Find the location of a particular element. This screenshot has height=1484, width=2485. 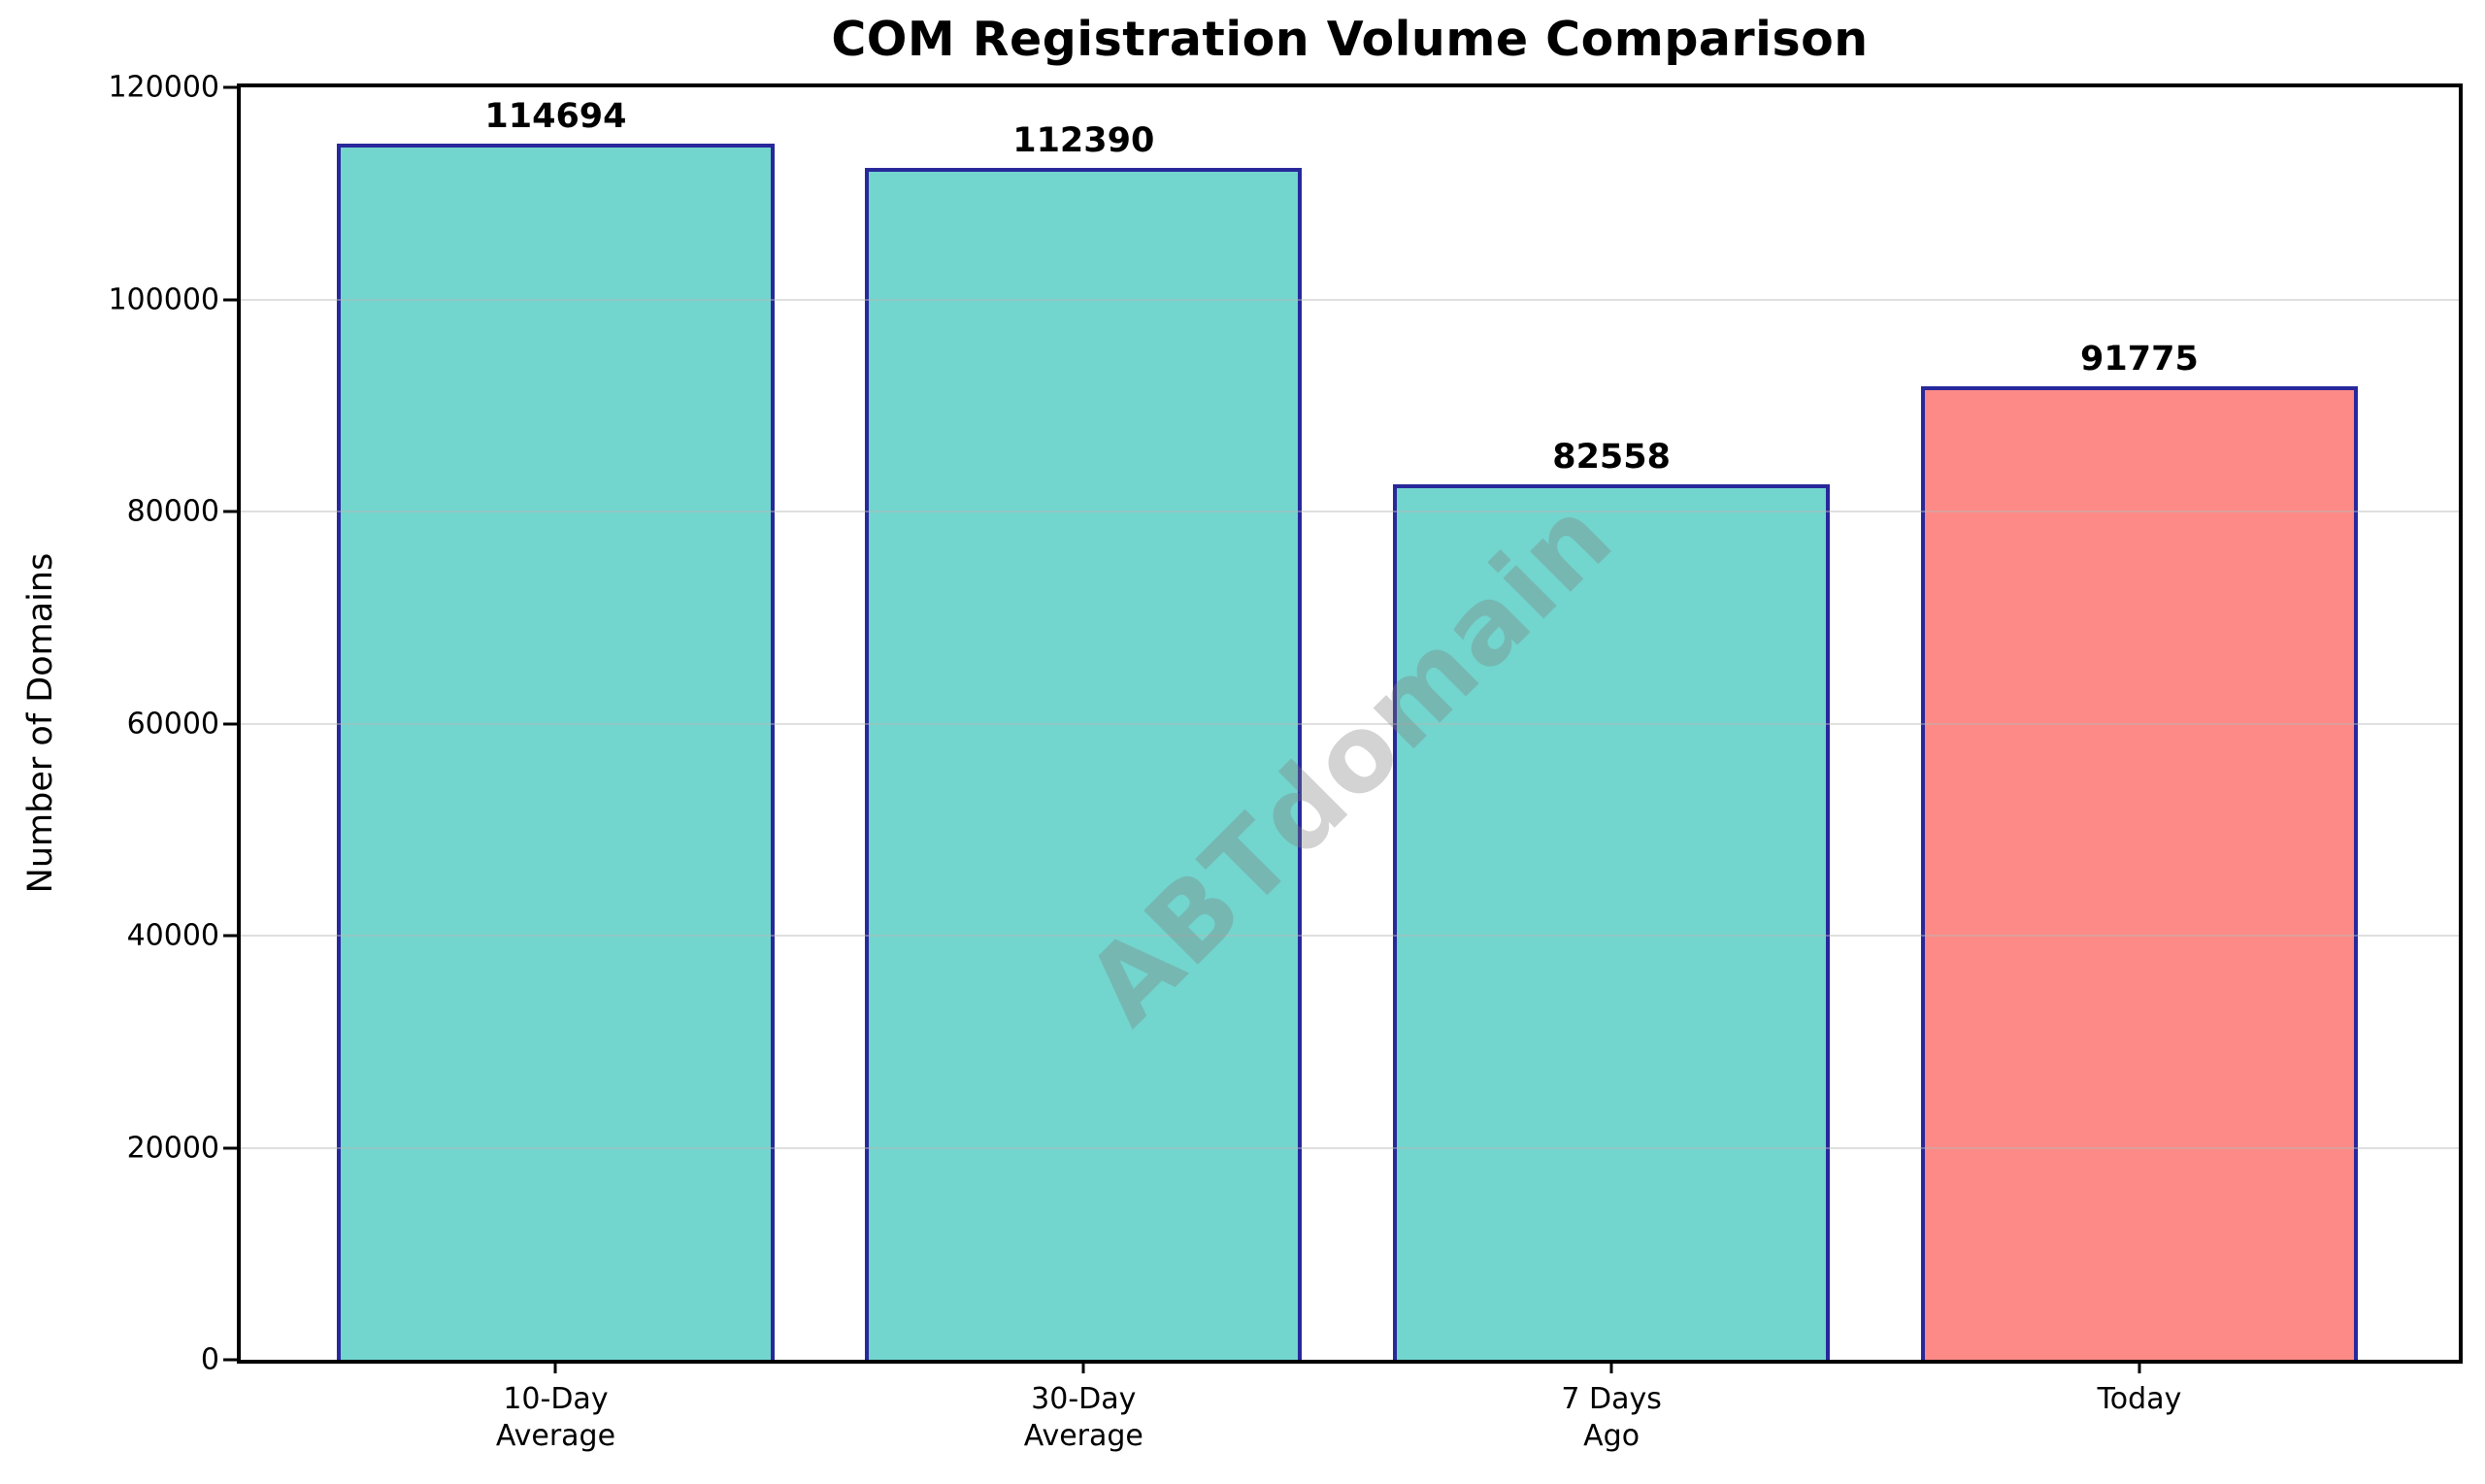

bar-30-day-average: 112390 is located at coordinates (1084, 740).